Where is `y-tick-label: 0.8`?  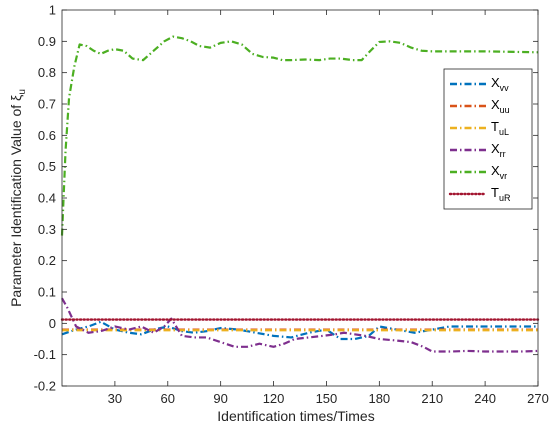 y-tick-label: 0.8 is located at coordinates (47, 72).